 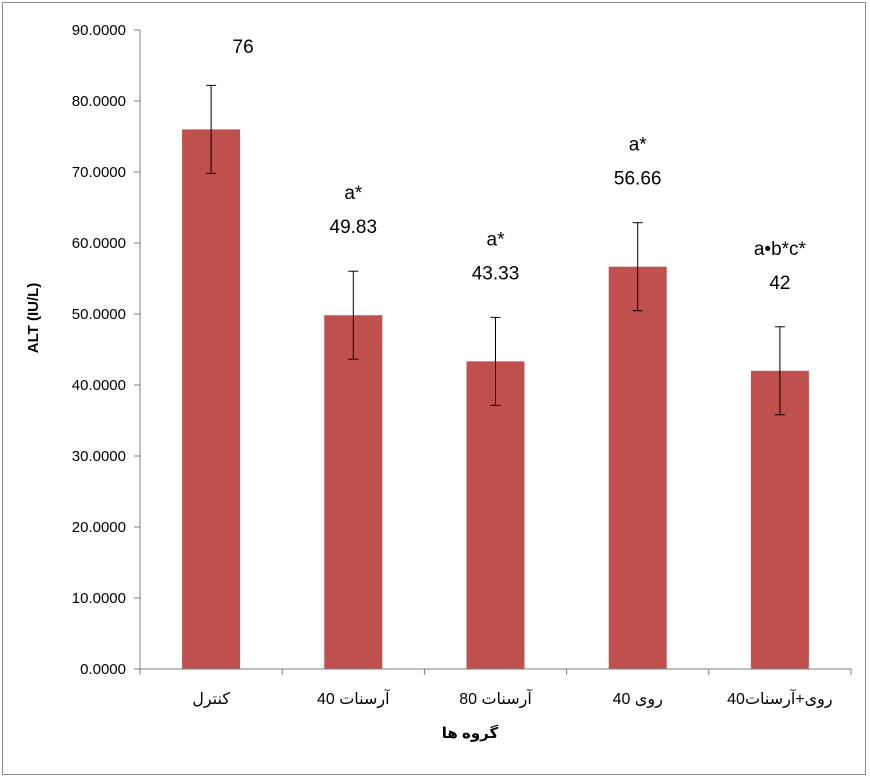 What do you see at coordinates (99, 172) in the screenshot?
I see `y-tick-label: 70.0000` at bounding box center [99, 172].